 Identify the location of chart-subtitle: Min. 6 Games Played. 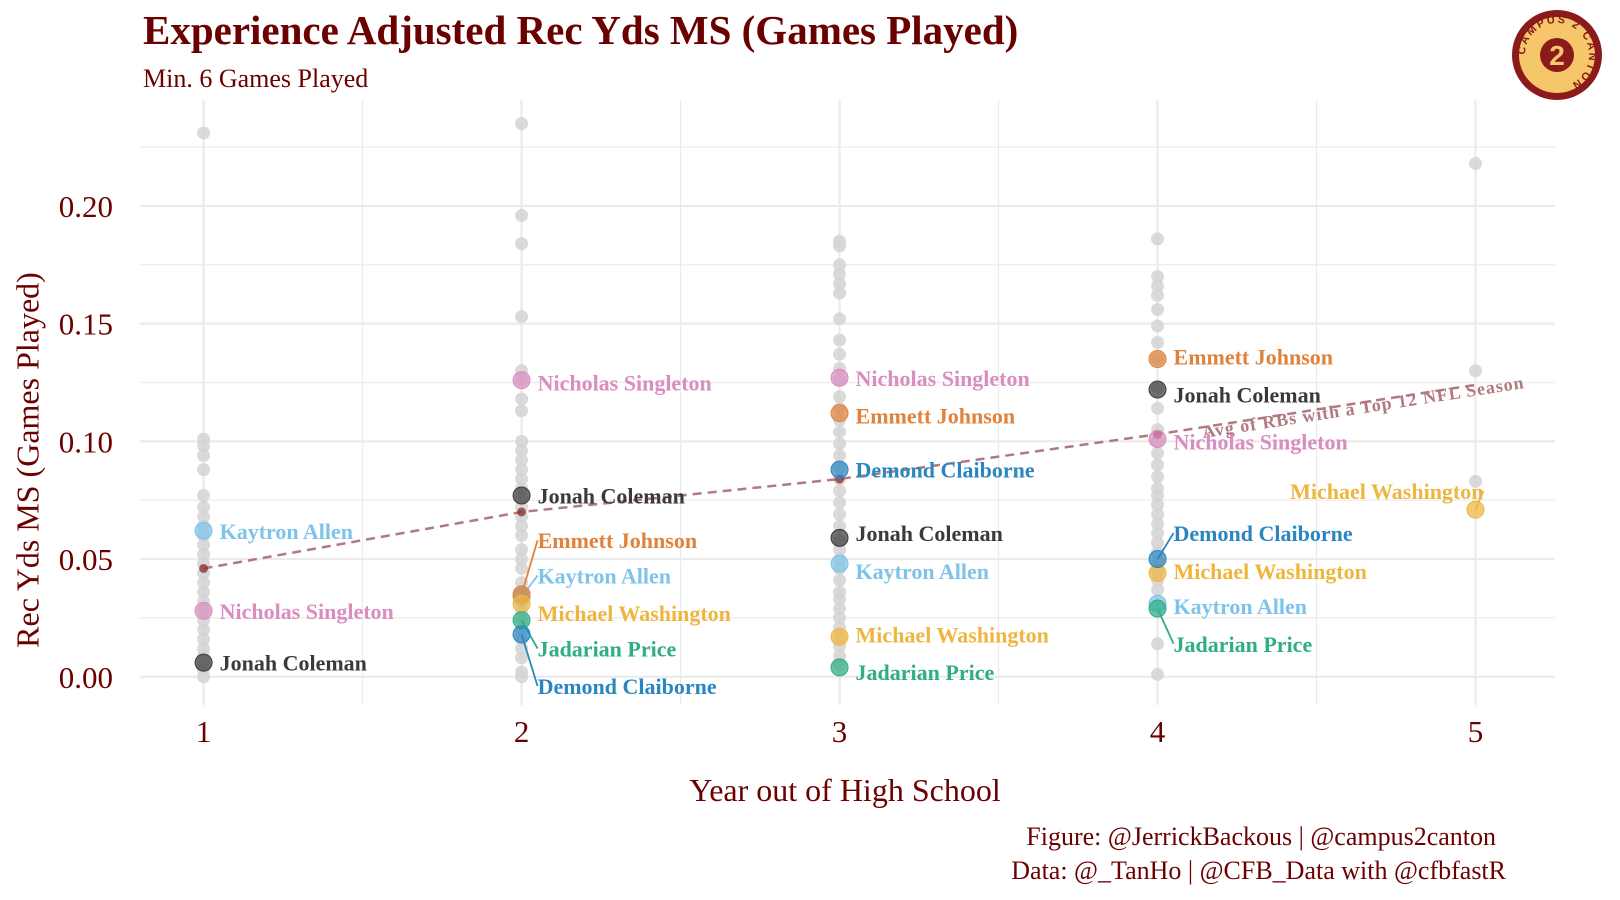
(256, 78).